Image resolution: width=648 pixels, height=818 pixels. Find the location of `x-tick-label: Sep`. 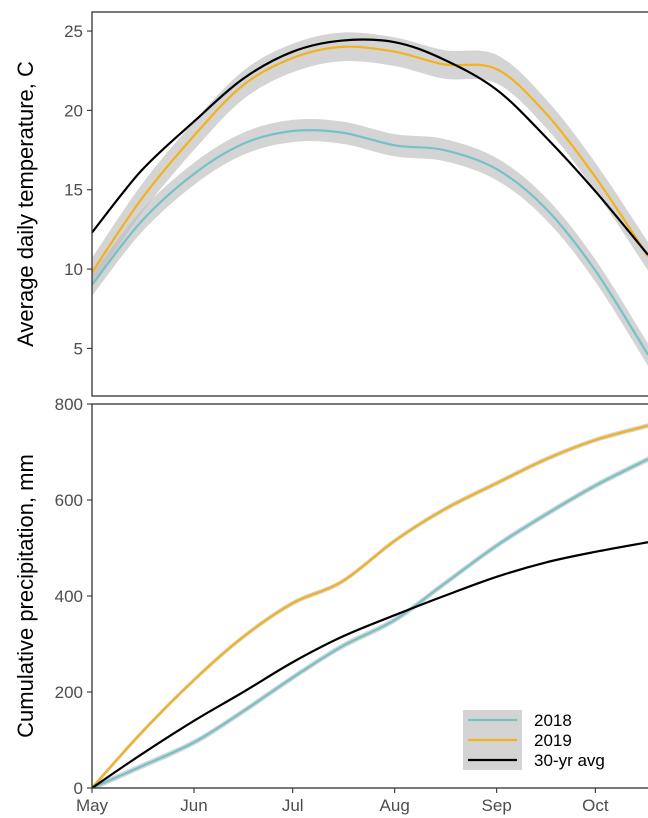

x-tick-label: Sep is located at coordinates (497, 805).